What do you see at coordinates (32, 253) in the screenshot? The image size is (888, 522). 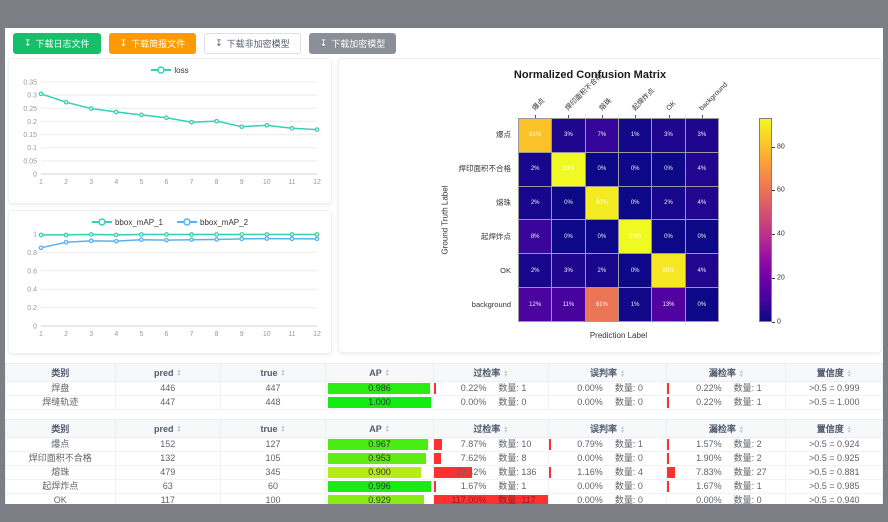 I see `svg-text: 0.8` at bounding box center [32, 253].